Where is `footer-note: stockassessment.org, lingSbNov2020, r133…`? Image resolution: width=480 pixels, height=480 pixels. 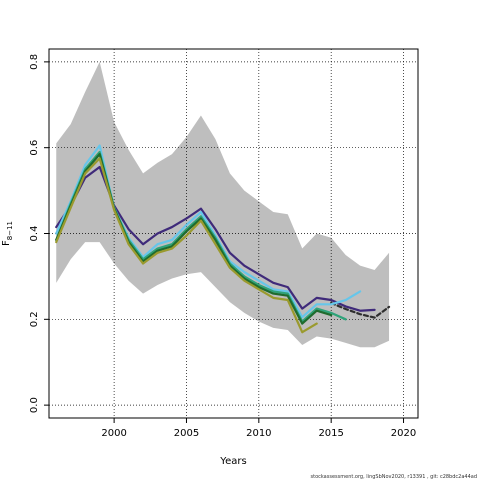
footer-note: stockassessment.org, lingSbNov2020, r133… is located at coordinates (394, 477).